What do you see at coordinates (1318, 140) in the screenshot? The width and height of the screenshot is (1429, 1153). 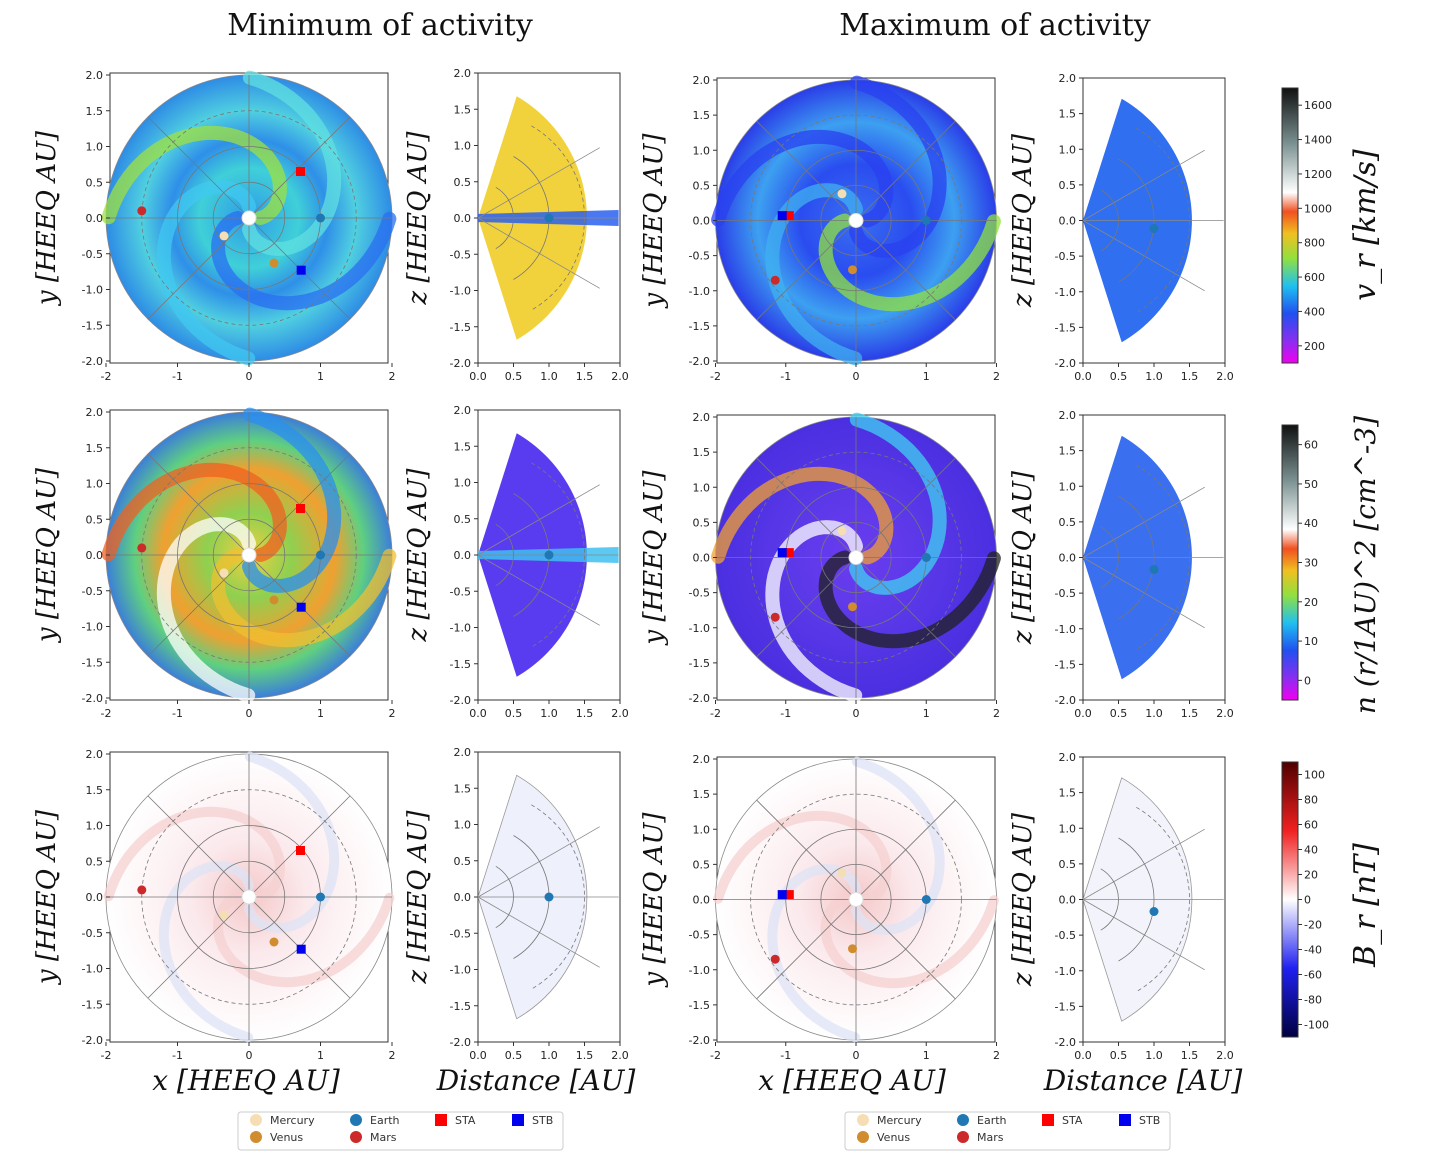 I see `colorbar-vr-tick-label: 1400` at bounding box center [1318, 140].